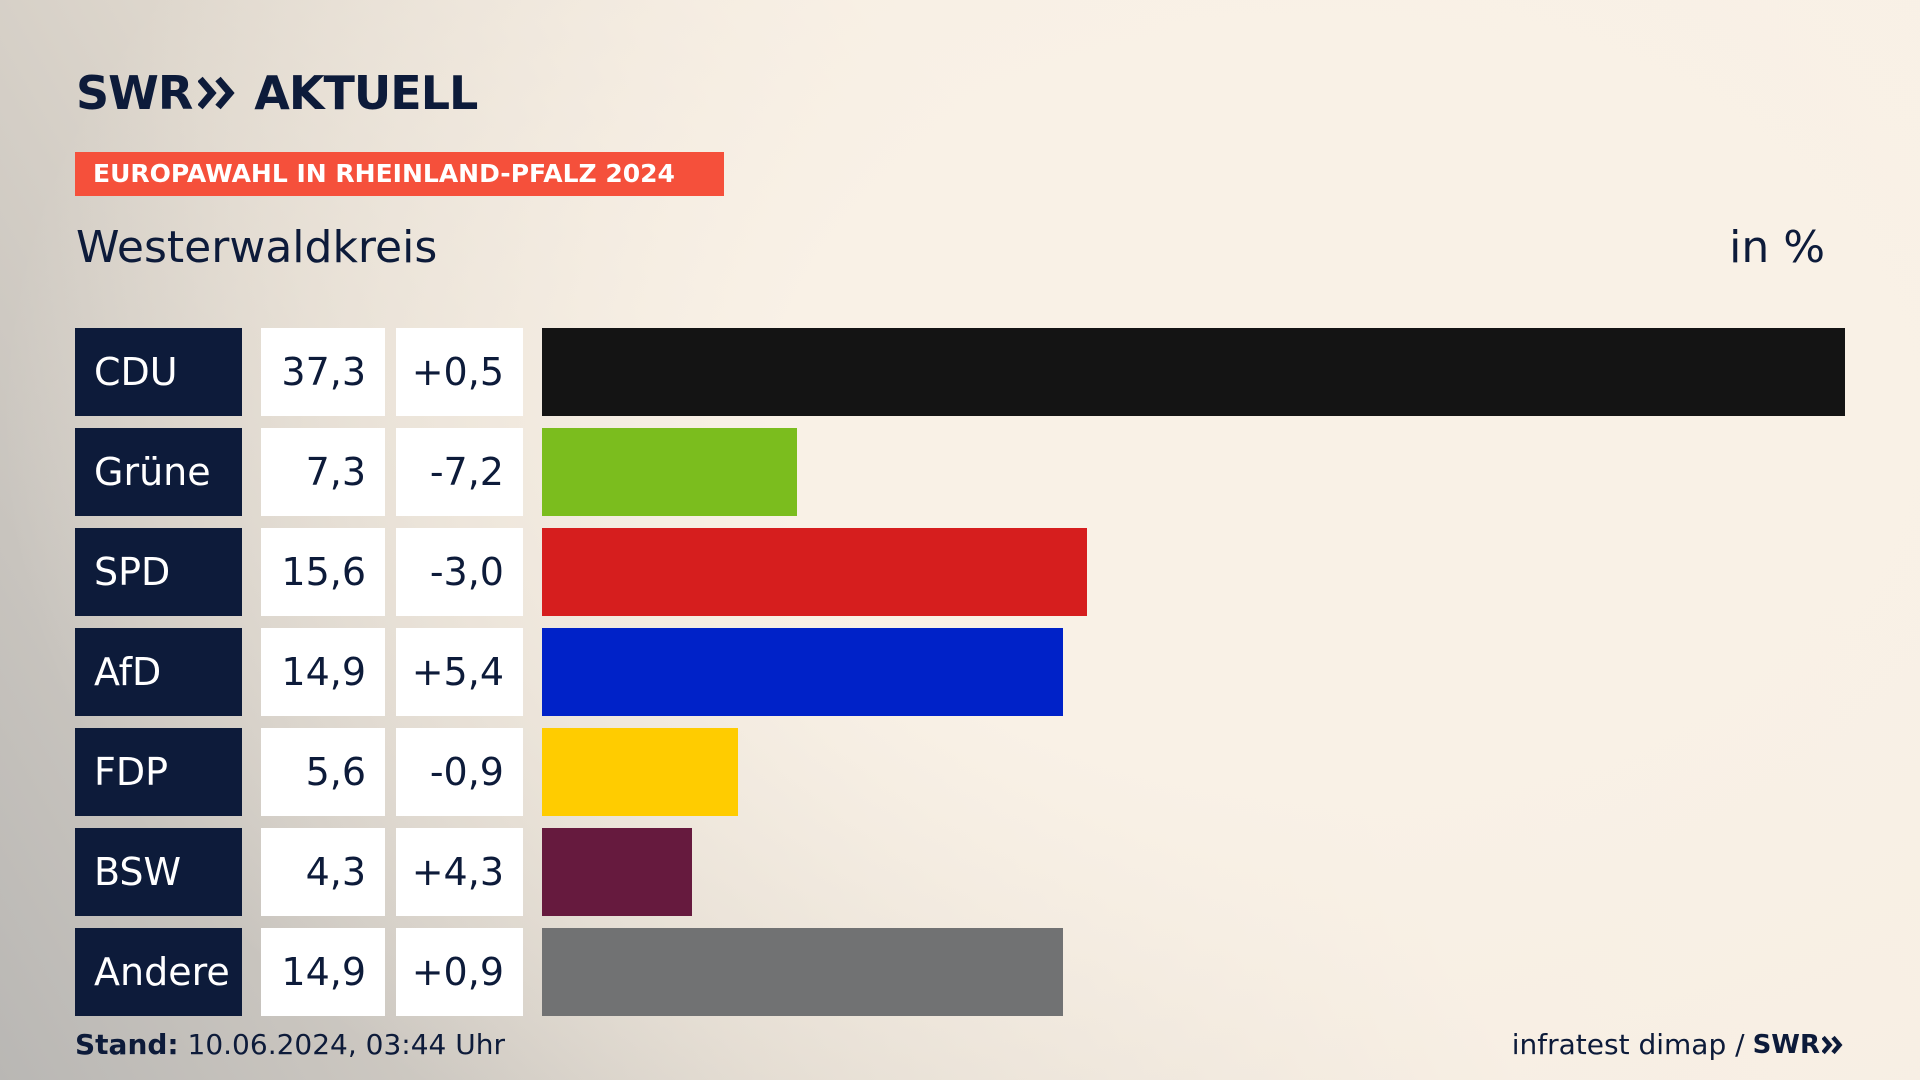  Describe the element at coordinates (323, 872) in the screenshot. I see `value-label: 4,3` at that location.